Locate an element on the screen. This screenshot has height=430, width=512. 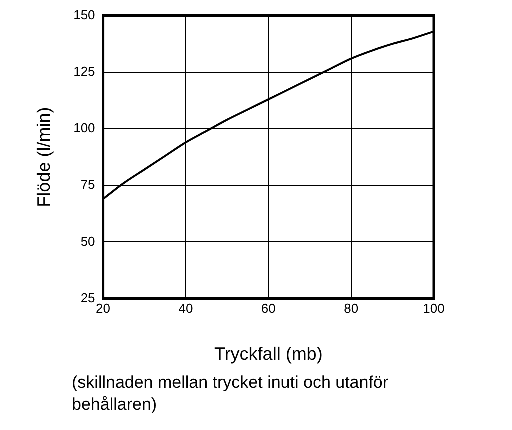
y-tick-label: 25 is located at coordinates (88, 298).